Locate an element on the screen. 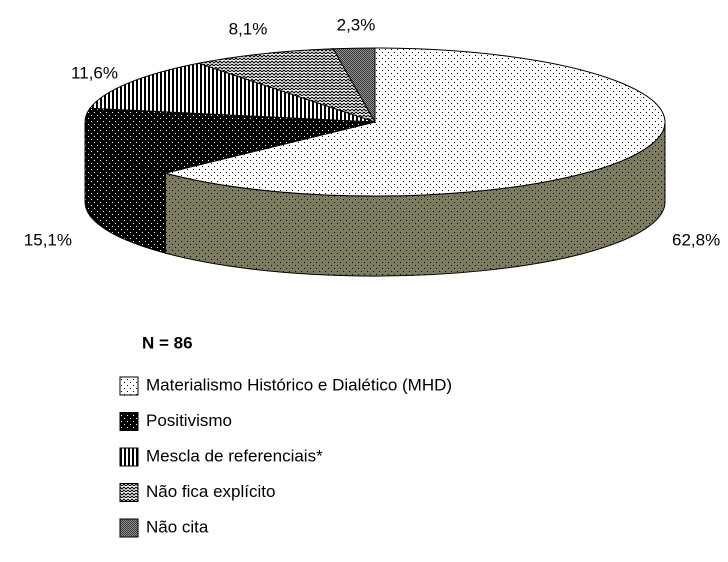  legend-label: Não fica explícito is located at coordinates (210, 491).